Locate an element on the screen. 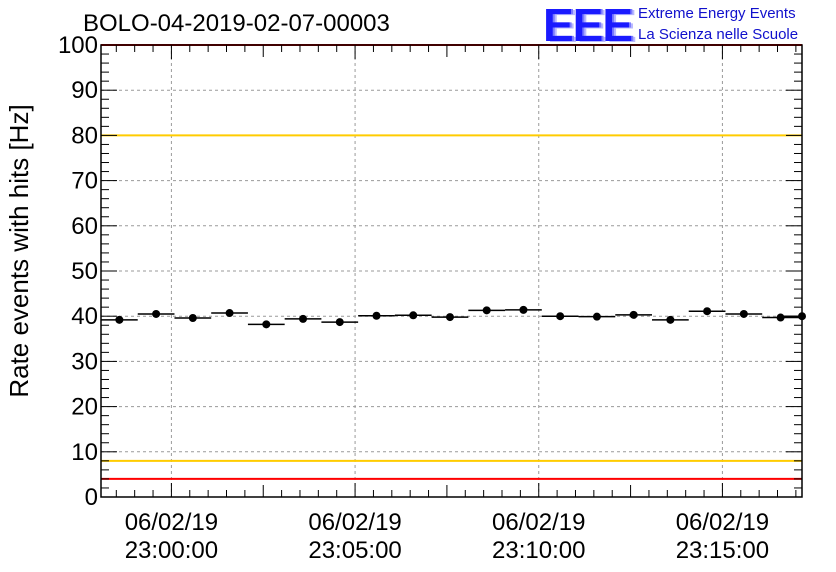  run-title: BOLO-04-2019-02-07-00003 is located at coordinates (236, 23).